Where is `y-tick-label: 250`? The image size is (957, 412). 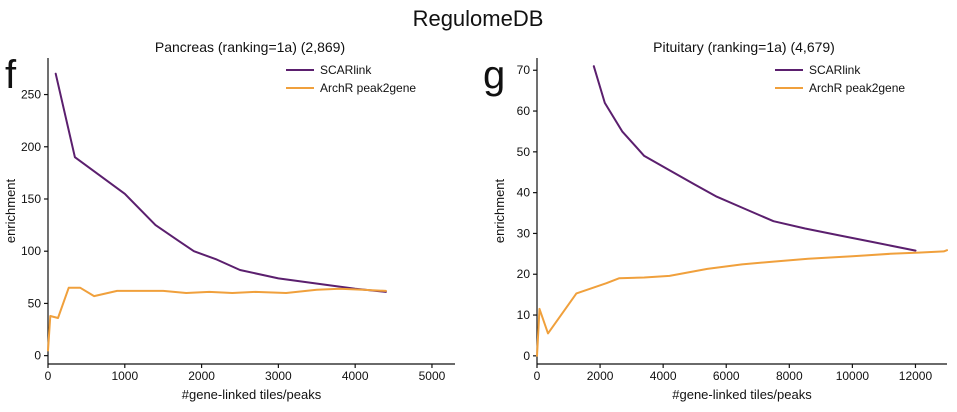
y-tick-label: 250 is located at coordinates (31, 95).